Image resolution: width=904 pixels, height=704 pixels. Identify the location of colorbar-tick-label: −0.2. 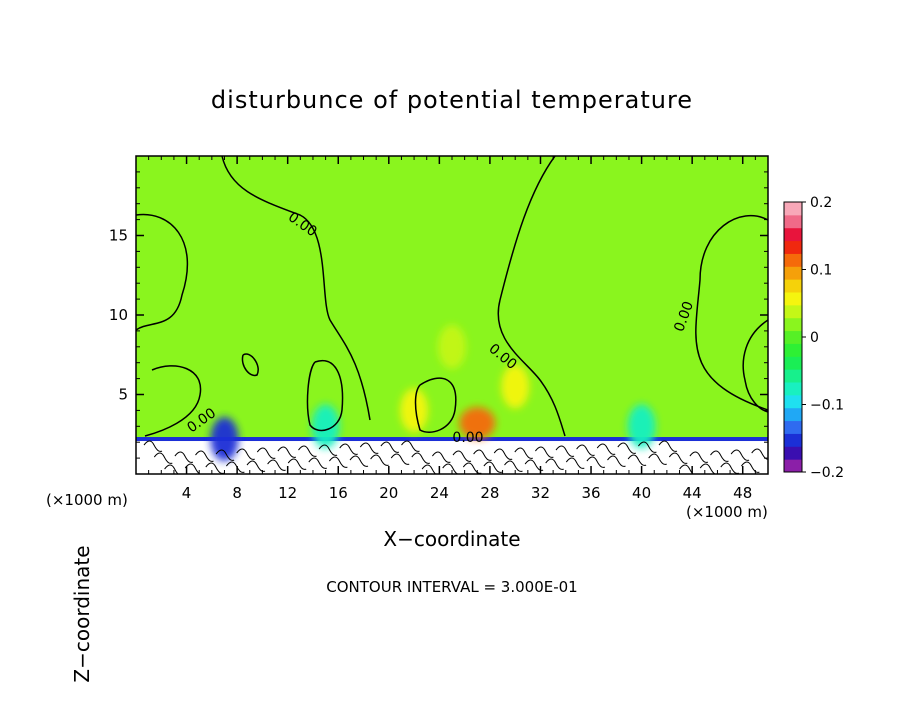
(827, 473).